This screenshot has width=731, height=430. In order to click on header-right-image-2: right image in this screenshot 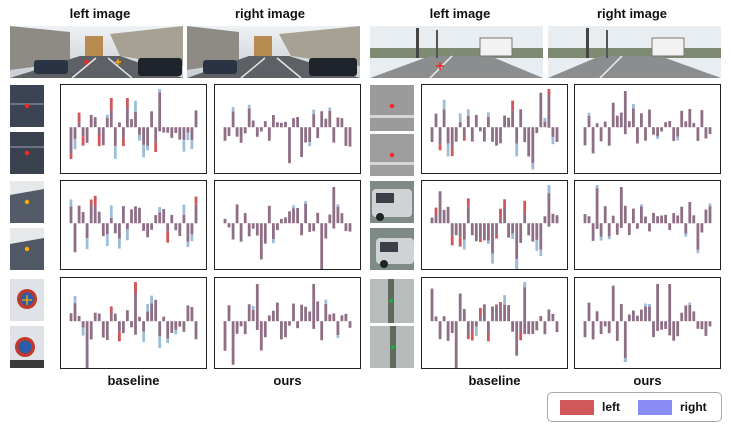, I will do `click(632, 13)`.